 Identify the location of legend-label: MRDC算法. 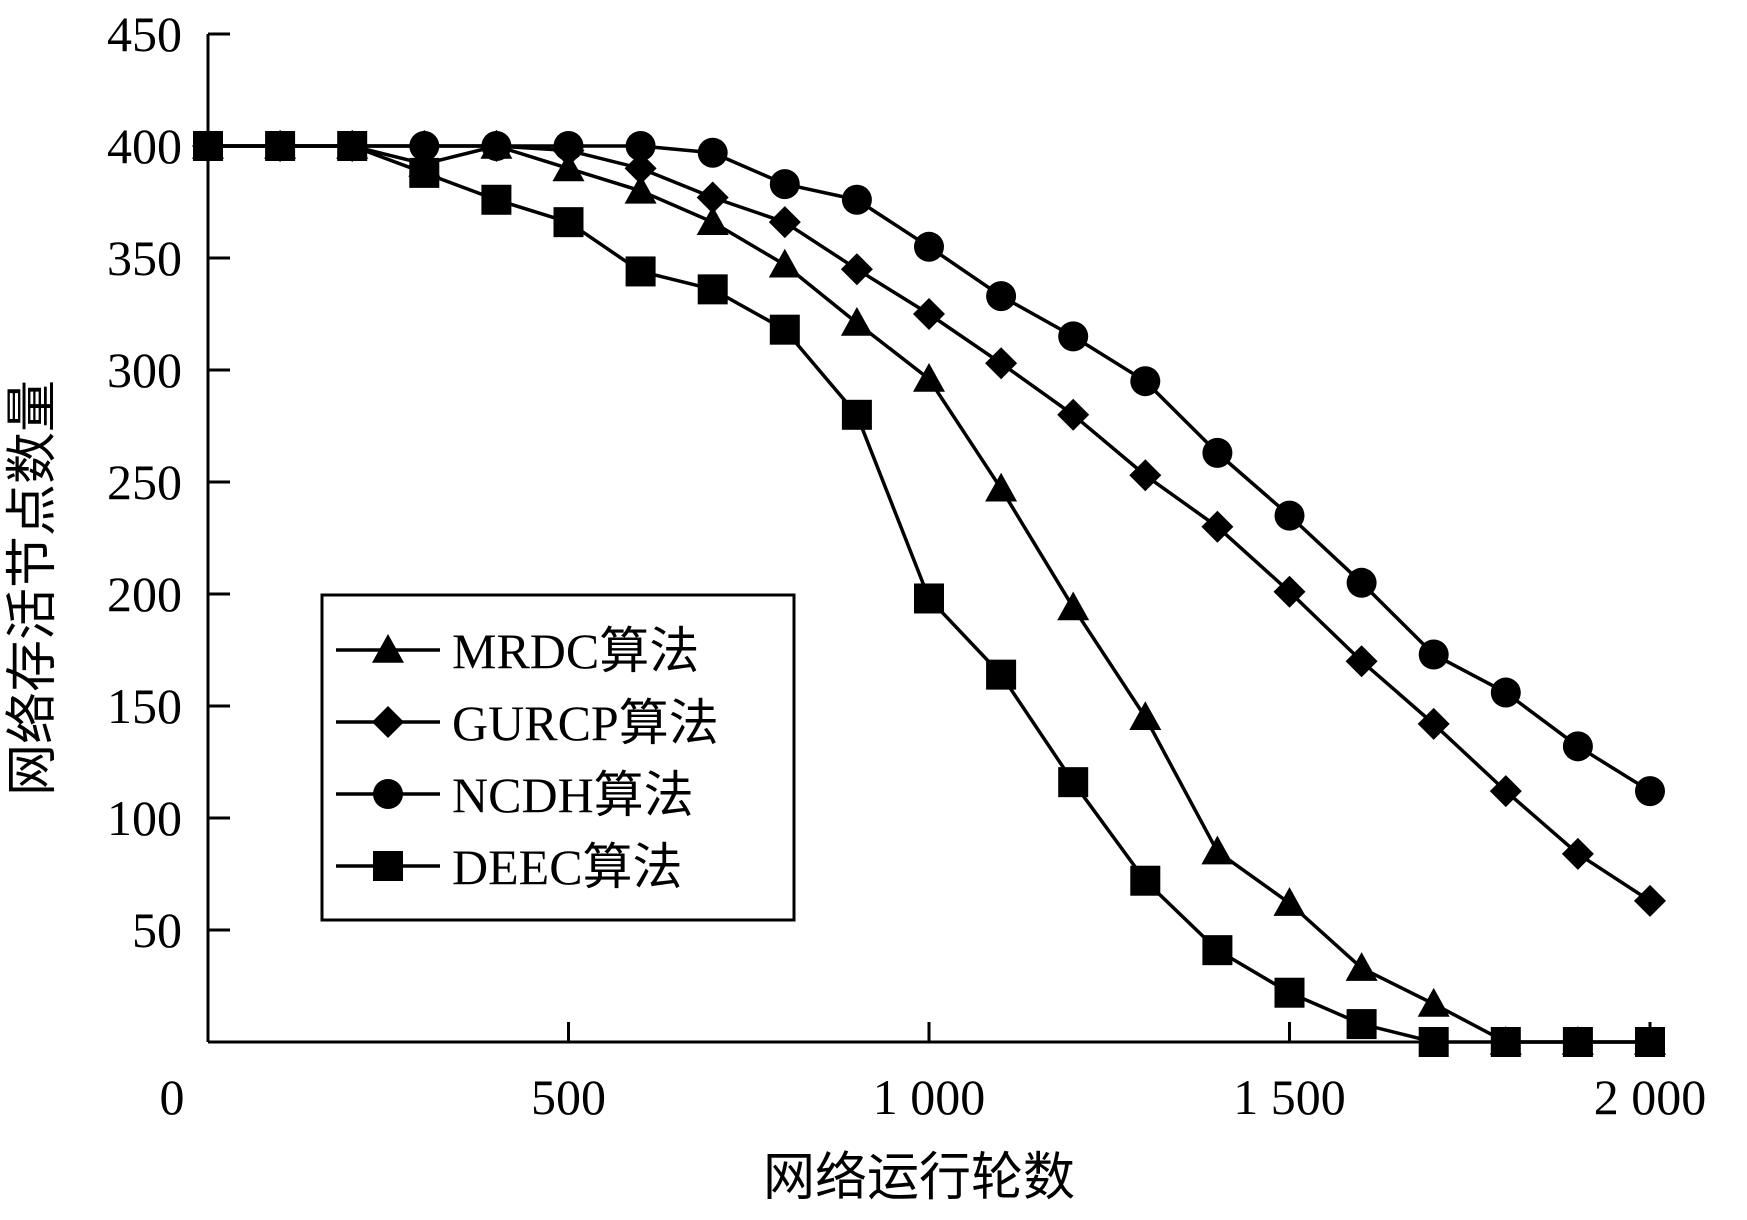
(575, 651).